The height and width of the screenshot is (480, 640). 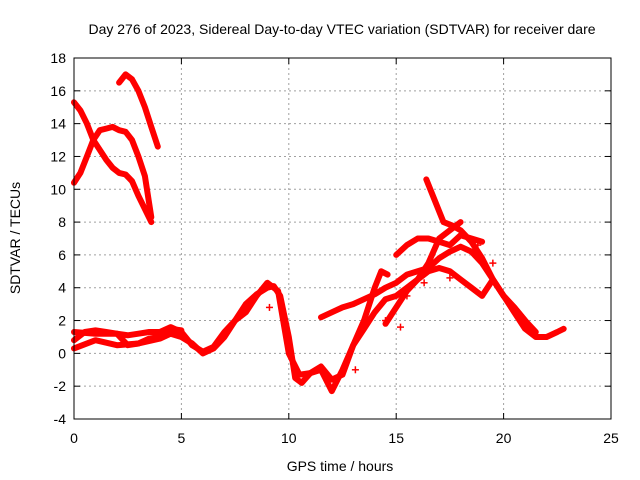 What do you see at coordinates (58, 124) in the screenshot?
I see `y-tick-label: 14` at bounding box center [58, 124].